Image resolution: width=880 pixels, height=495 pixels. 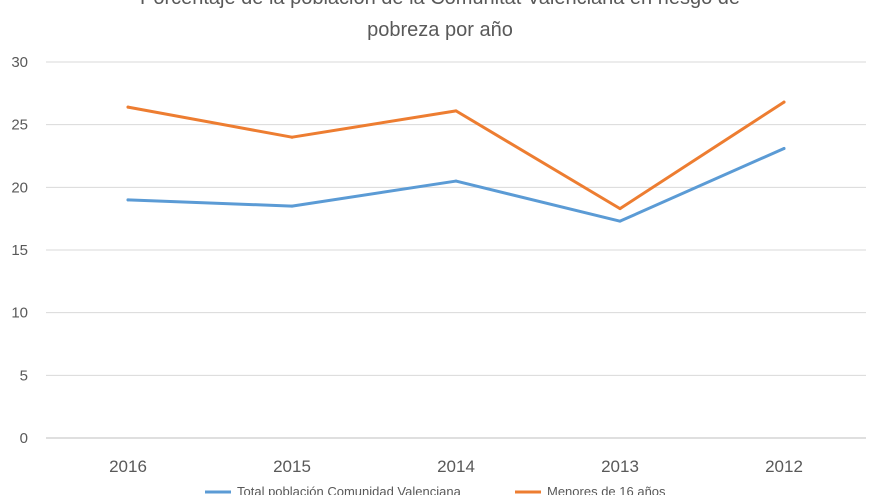 I want to click on x-tick-label: 2015, so click(x=292, y=466).